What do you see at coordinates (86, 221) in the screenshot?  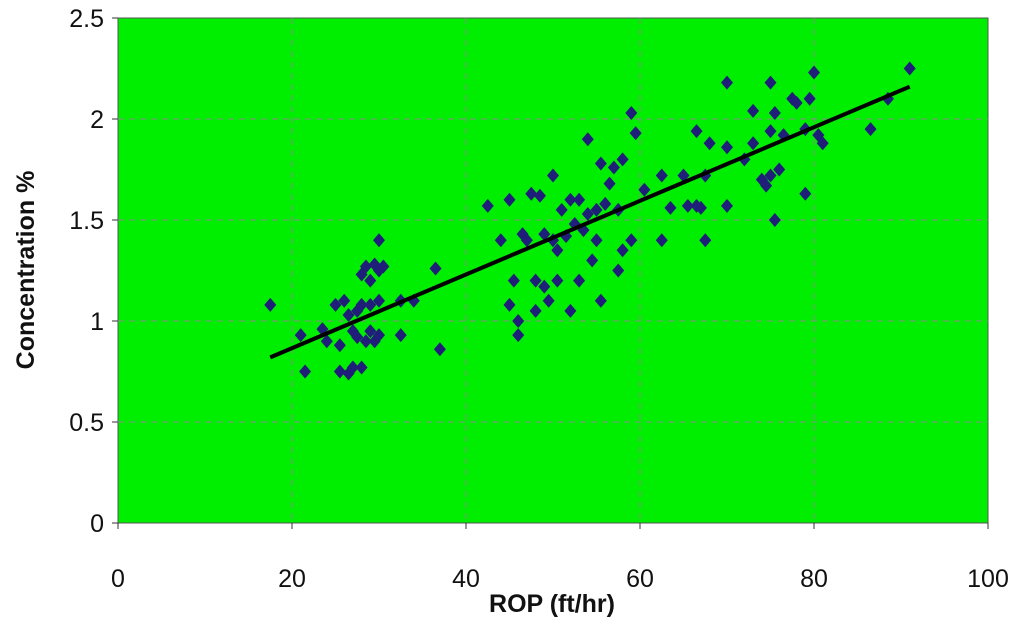 I see `y-tick-label: 1.5` at bounding box center [86, 221].